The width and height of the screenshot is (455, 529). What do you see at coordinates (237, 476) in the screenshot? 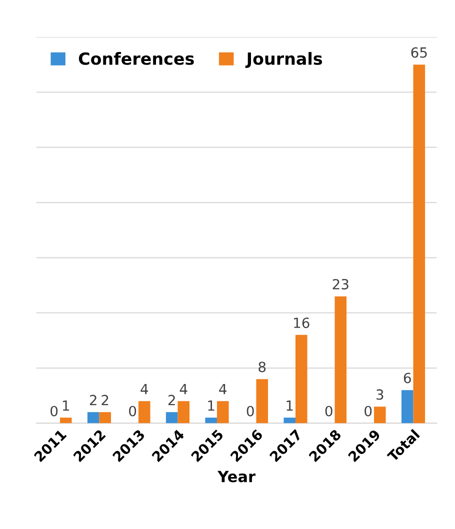
I see `x-axis-title: Year` at bounding box center [237, 476].